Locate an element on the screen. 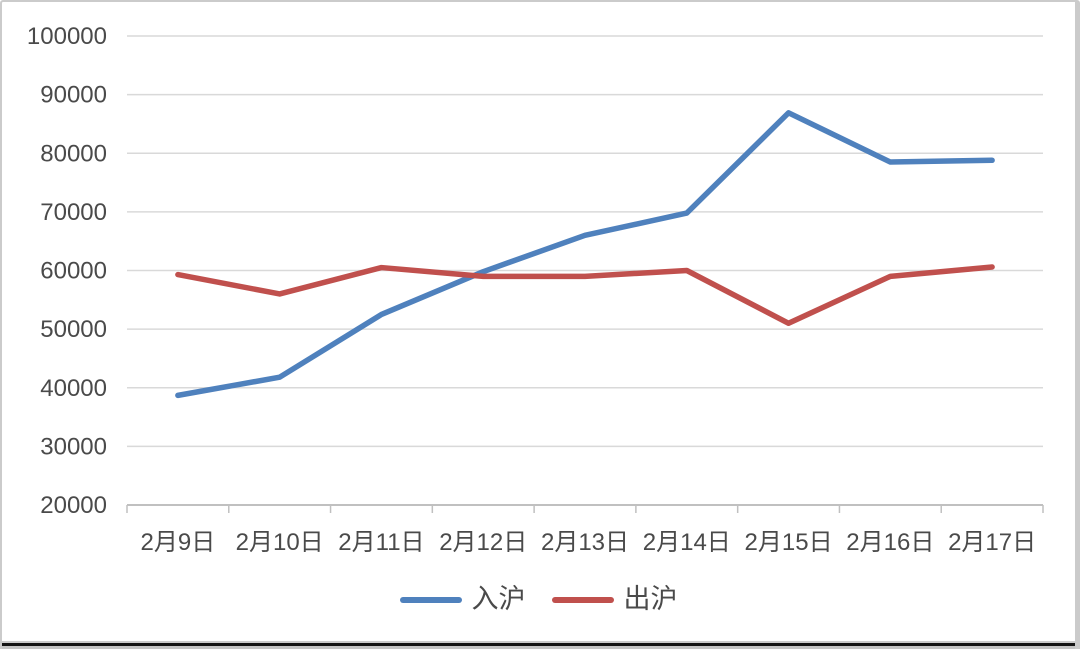 The height and width of the screenshot is (649, 1080). bottom-black-bar is located at coordinates (538, 644).